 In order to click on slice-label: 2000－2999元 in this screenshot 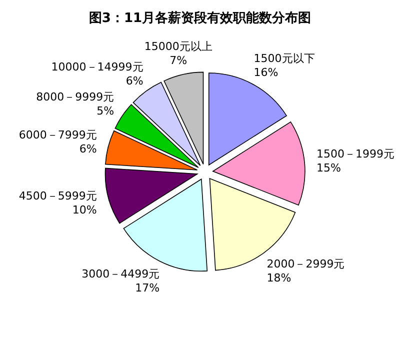, I will do `click(305, 264)`.